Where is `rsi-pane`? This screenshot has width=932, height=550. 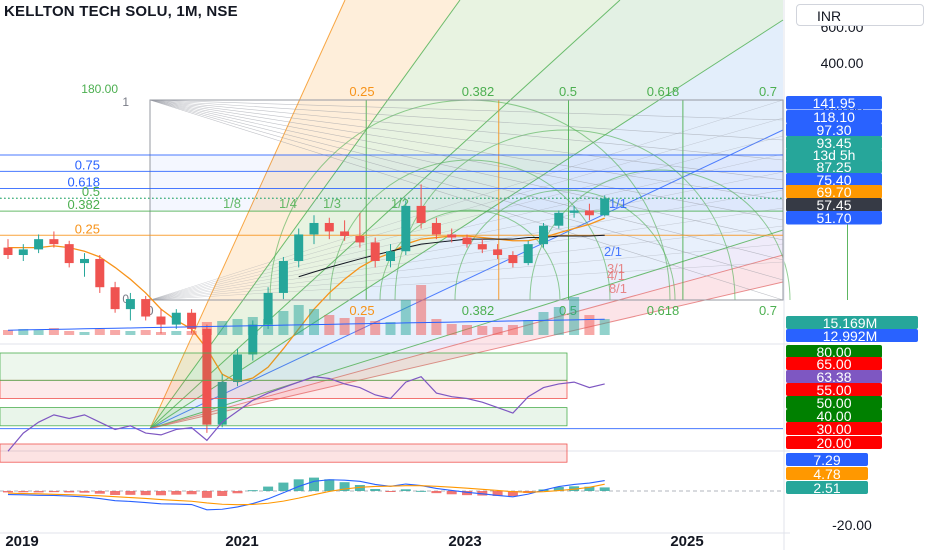 rsi-pane is located at coordinates (302, 407).